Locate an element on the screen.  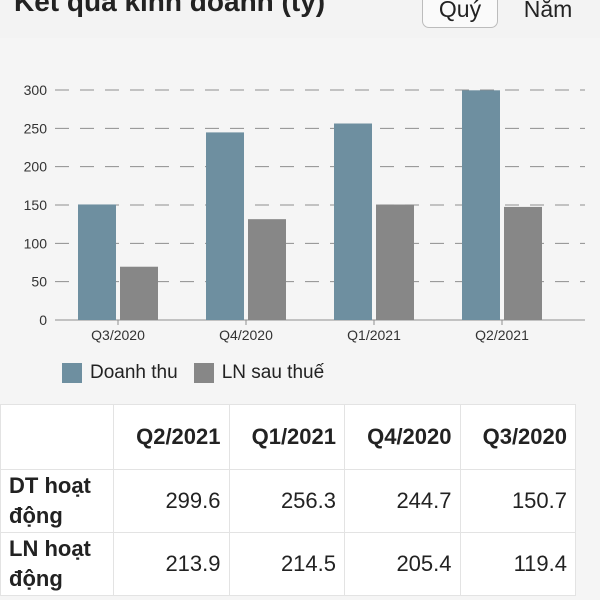
x-tick-label: Q1/2021 is located at coordinates (374, 335).